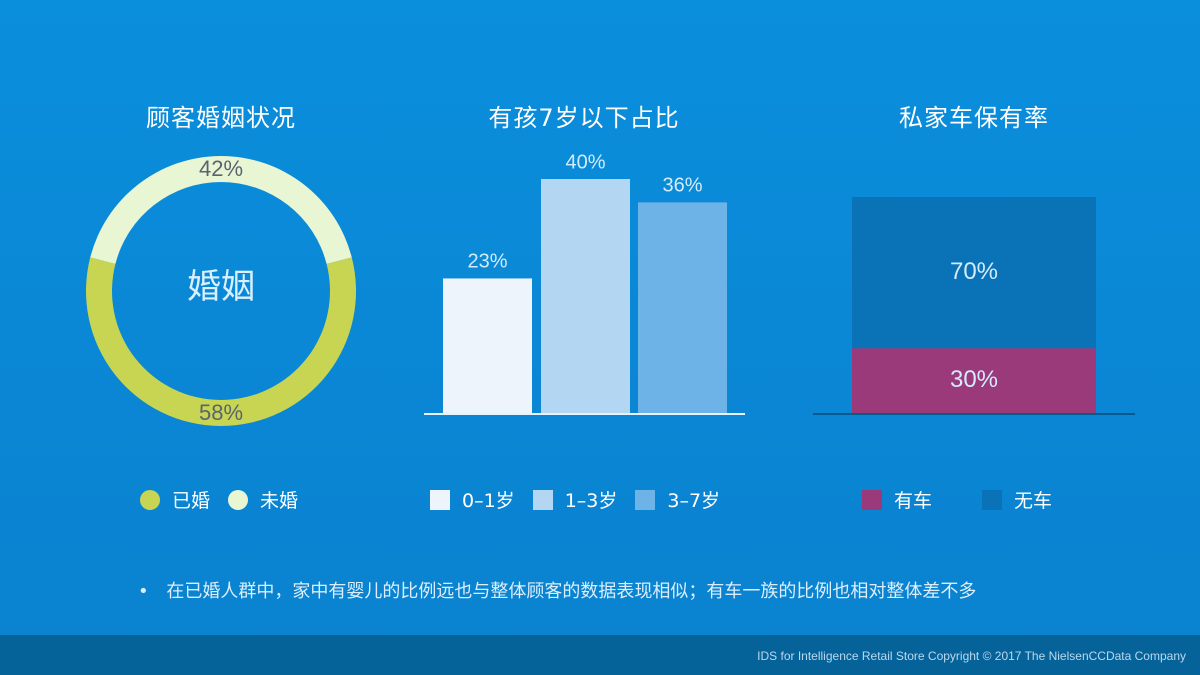 This screenshot has height=675, width=1200. Describe the element at coordinates (913, 501) in the screenshot. I see `legend-label-has-car: 有车` at that location.